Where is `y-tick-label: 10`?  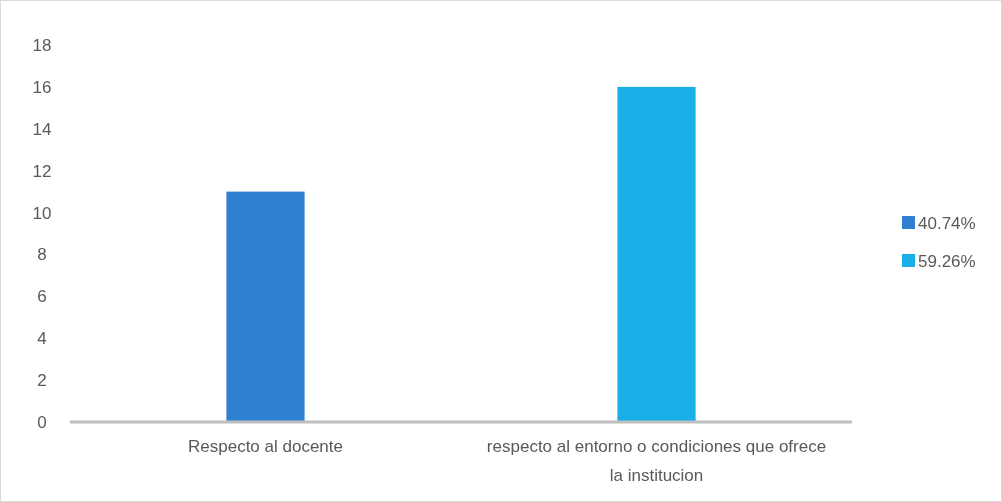
y-tick-label: 10 is located at coordinates (42, 213).